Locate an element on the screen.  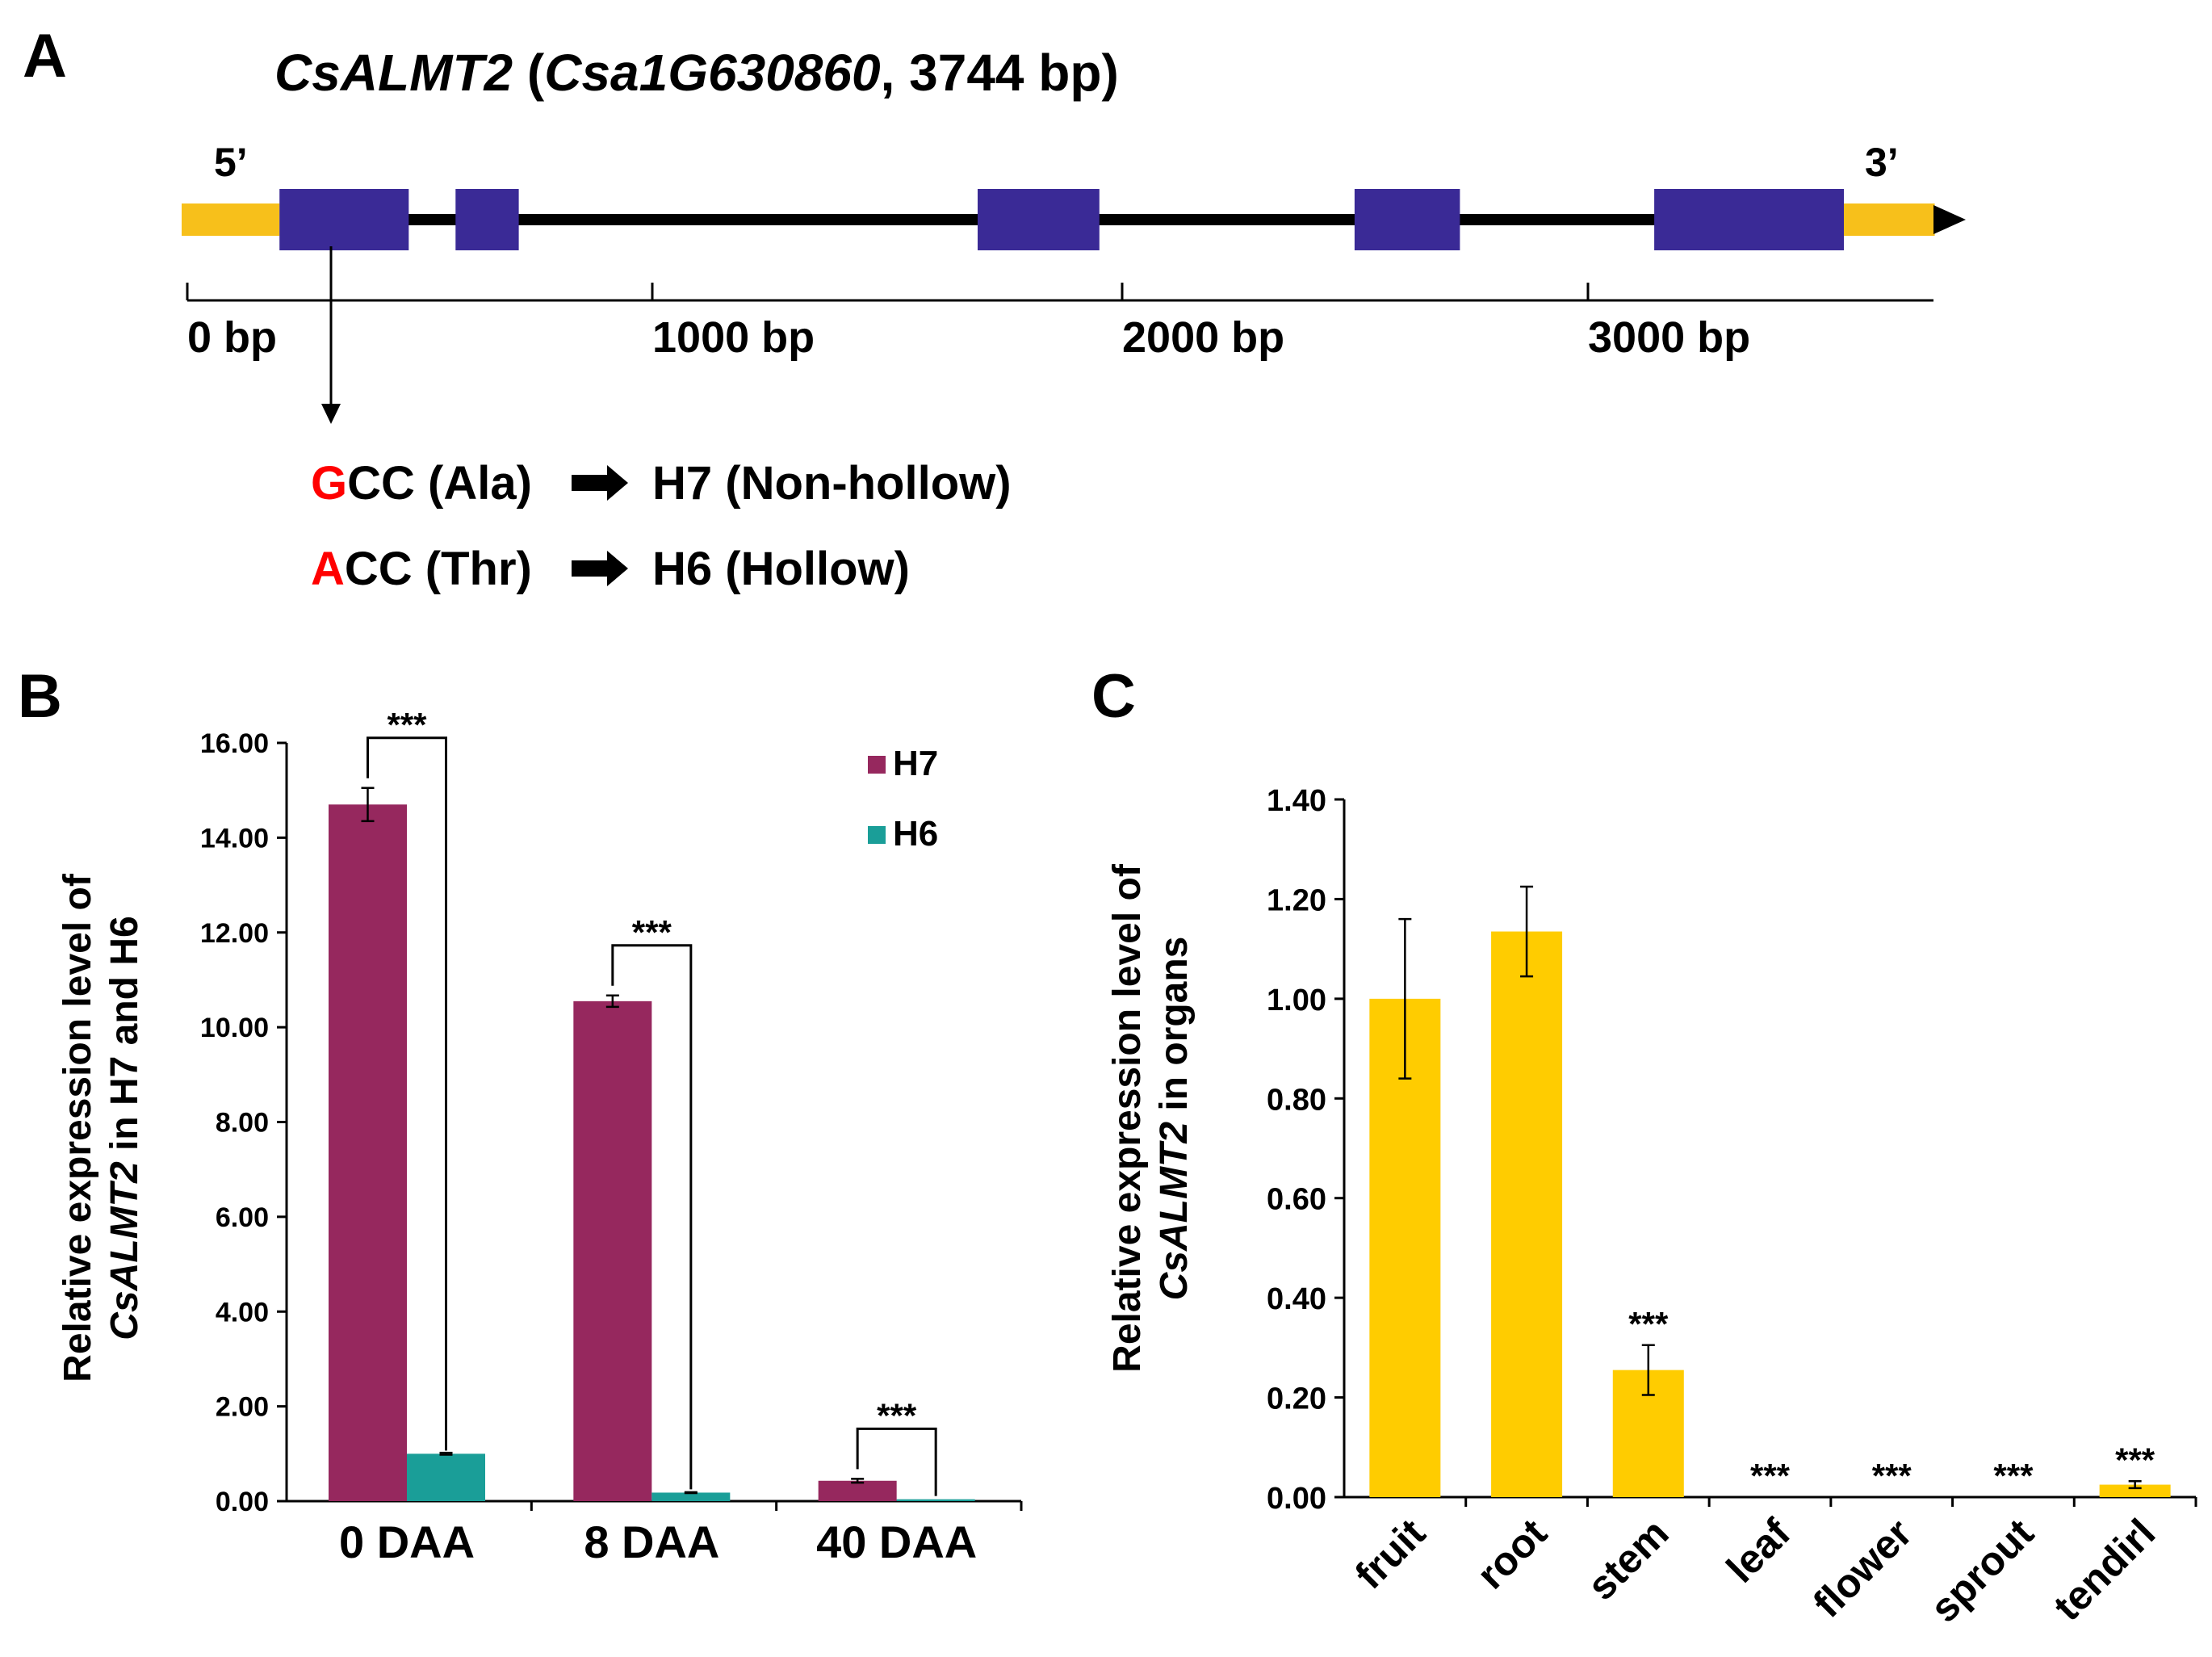
title-gene-name: CsALMT2 is located at coordinates (393, 73).